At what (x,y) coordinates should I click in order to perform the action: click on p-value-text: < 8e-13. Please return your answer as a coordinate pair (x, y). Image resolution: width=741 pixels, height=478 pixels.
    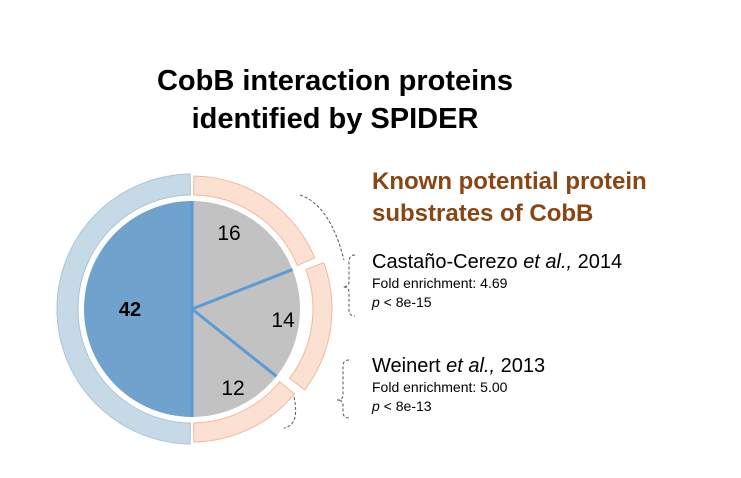
    Looking at the image, I should click on (405, 406).